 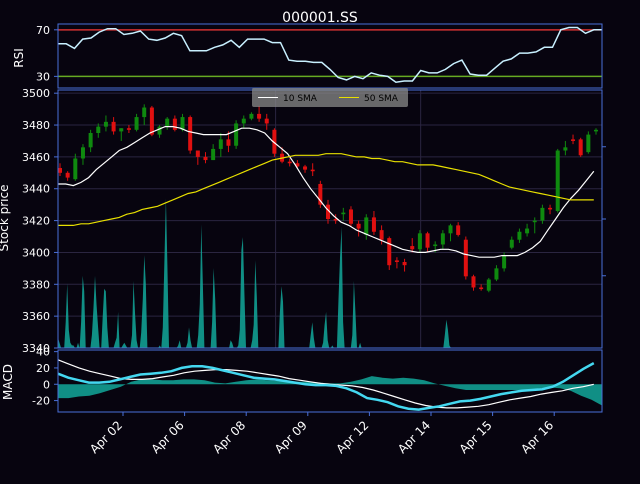 I want to click on legend-box, so click(x=330, y=97).